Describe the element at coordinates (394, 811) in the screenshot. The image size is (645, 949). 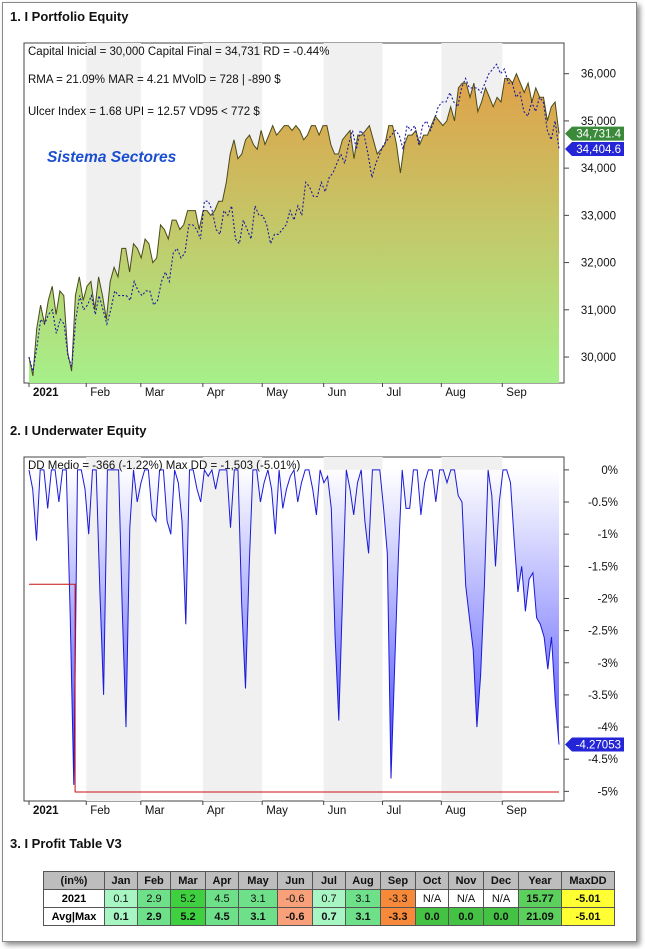
I see `underwater-x-tick-label: Jul` at that location.